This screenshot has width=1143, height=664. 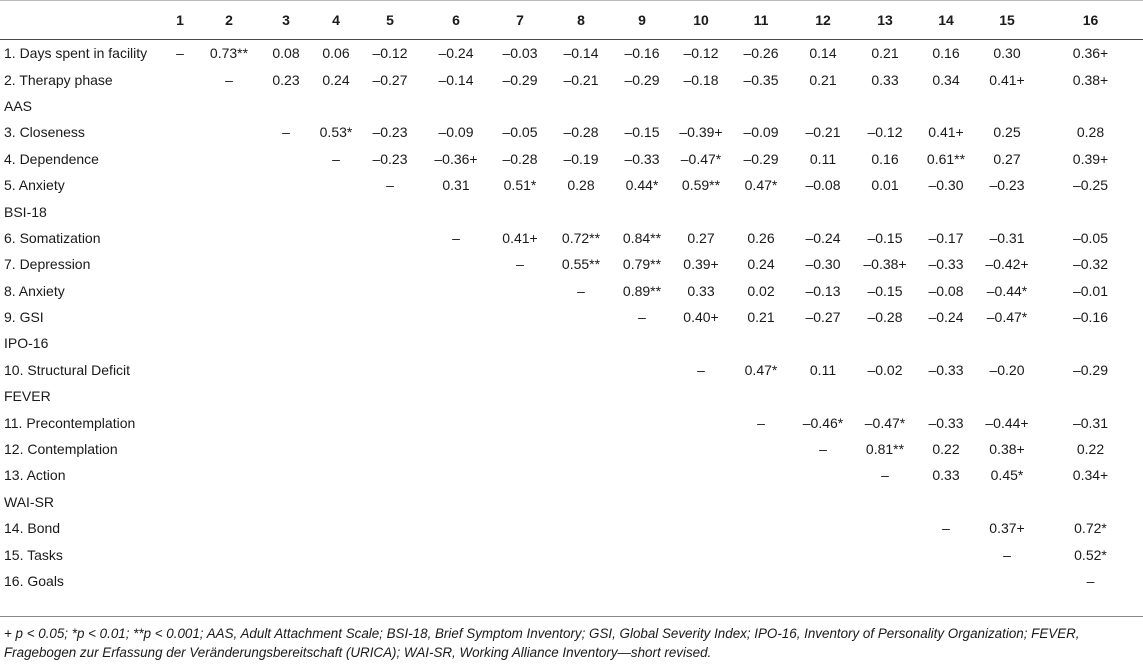 What do you see at coordinates (761, 185) in the screenshot?
I see `table-cell: 0.47*` at bounding box center [761, 185].